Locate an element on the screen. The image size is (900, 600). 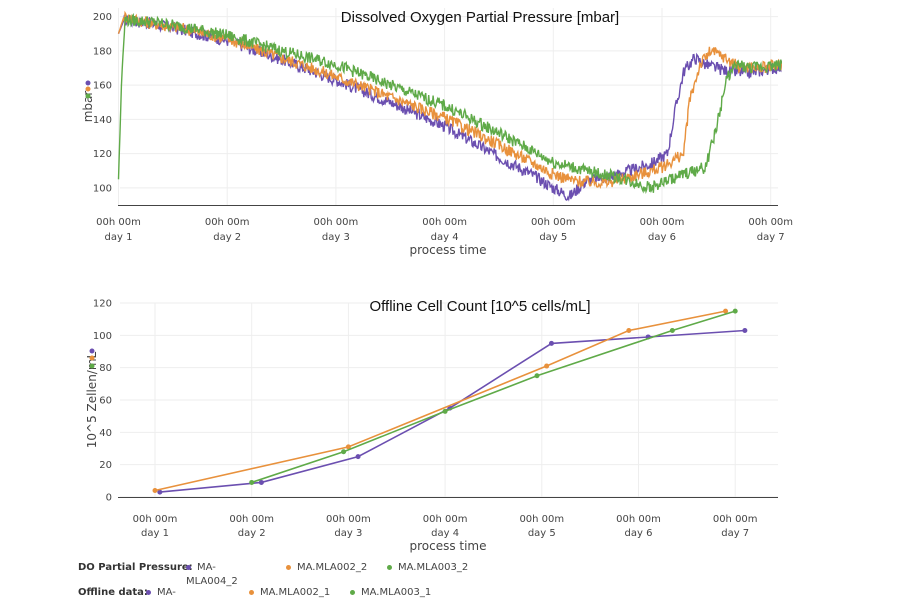
legend-do-item-1-cont: MLA004_2 is located at coordinates (212, 581).